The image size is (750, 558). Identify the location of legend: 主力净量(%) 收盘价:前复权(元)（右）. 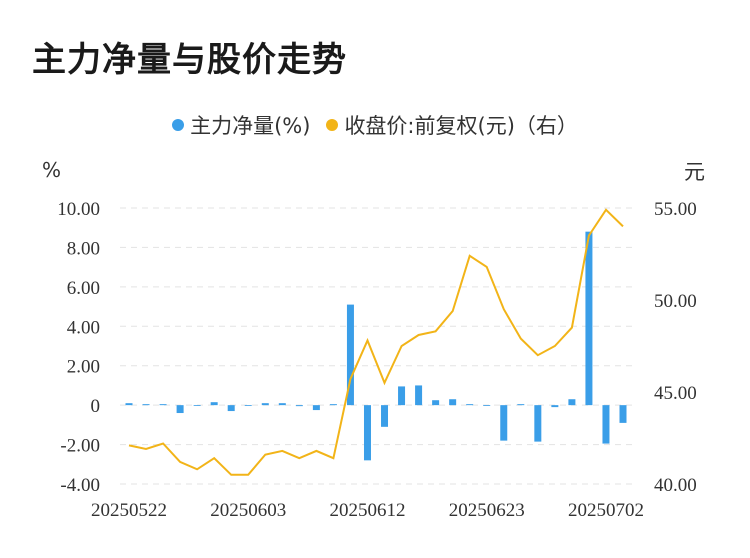
(375, 125).